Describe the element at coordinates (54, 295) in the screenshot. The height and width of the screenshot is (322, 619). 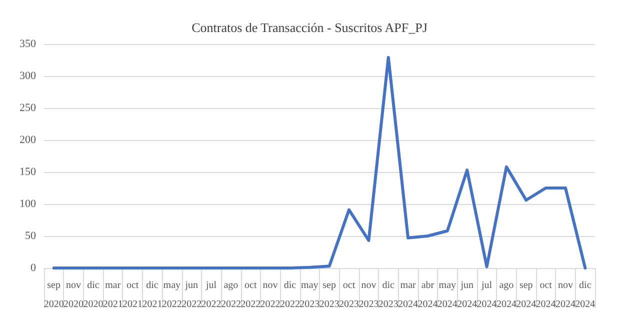
I see `x-tick-label: sep 2020` at that location.